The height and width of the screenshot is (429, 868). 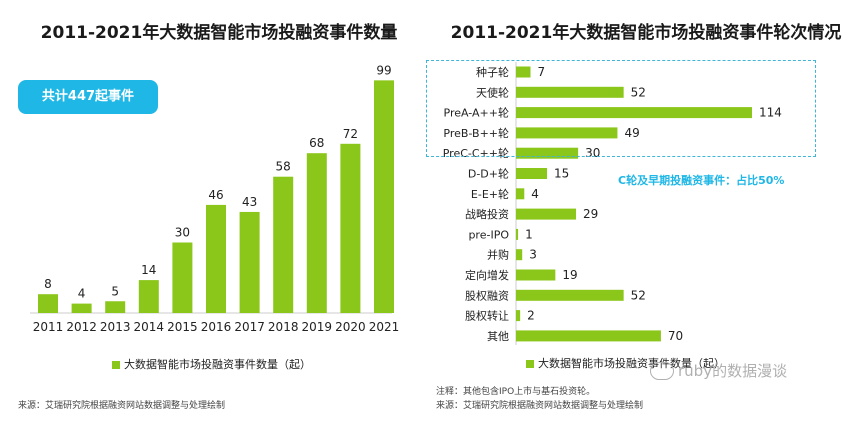 I want to click on left-chart-title: 2011-2021年大数据智能市场投融资事件数量, so click(x=219, y=33).